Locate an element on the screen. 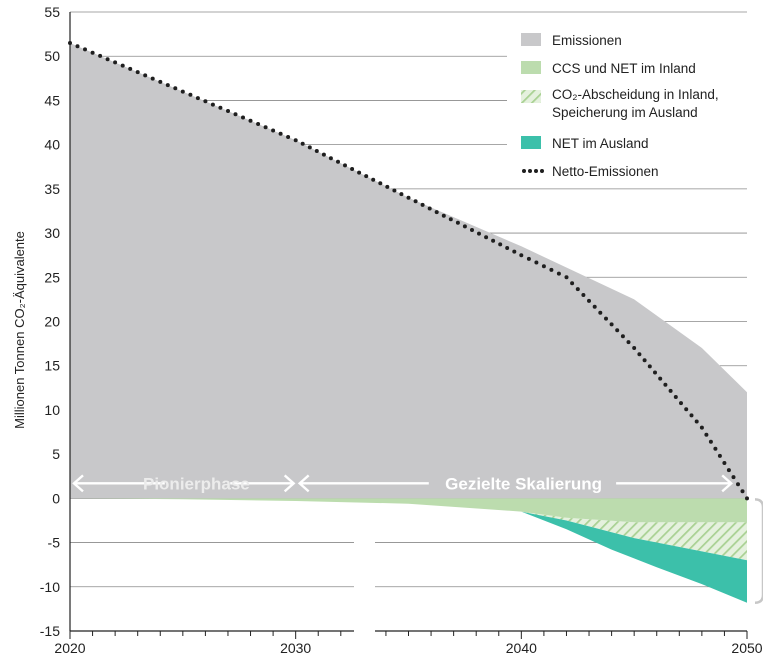 The width and height of the screenshot is (763, 668). x-tick-label: 2020 is located at coordinates (69, 648).